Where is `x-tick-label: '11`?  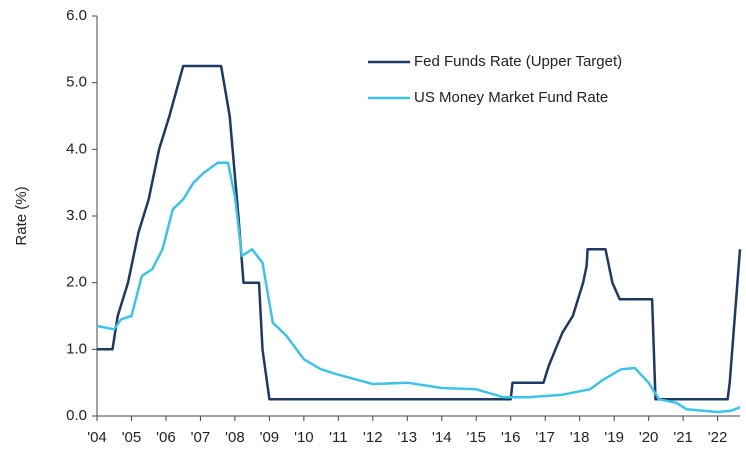 x-tick-label: '11 is located at coordinates (338, 437).